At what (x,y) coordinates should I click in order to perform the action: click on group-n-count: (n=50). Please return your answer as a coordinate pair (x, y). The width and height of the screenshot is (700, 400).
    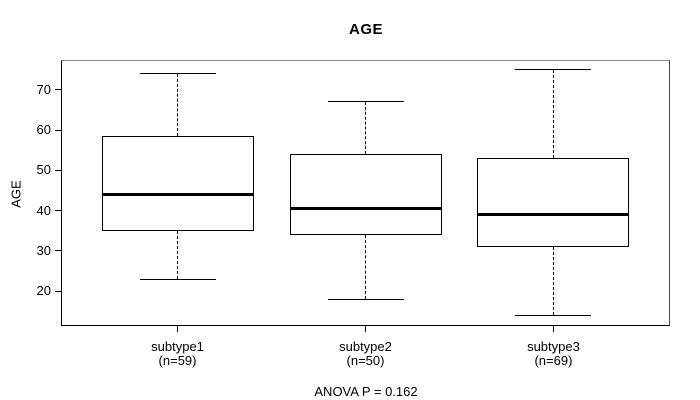
    Looking at the image, I should click on (365, 360).